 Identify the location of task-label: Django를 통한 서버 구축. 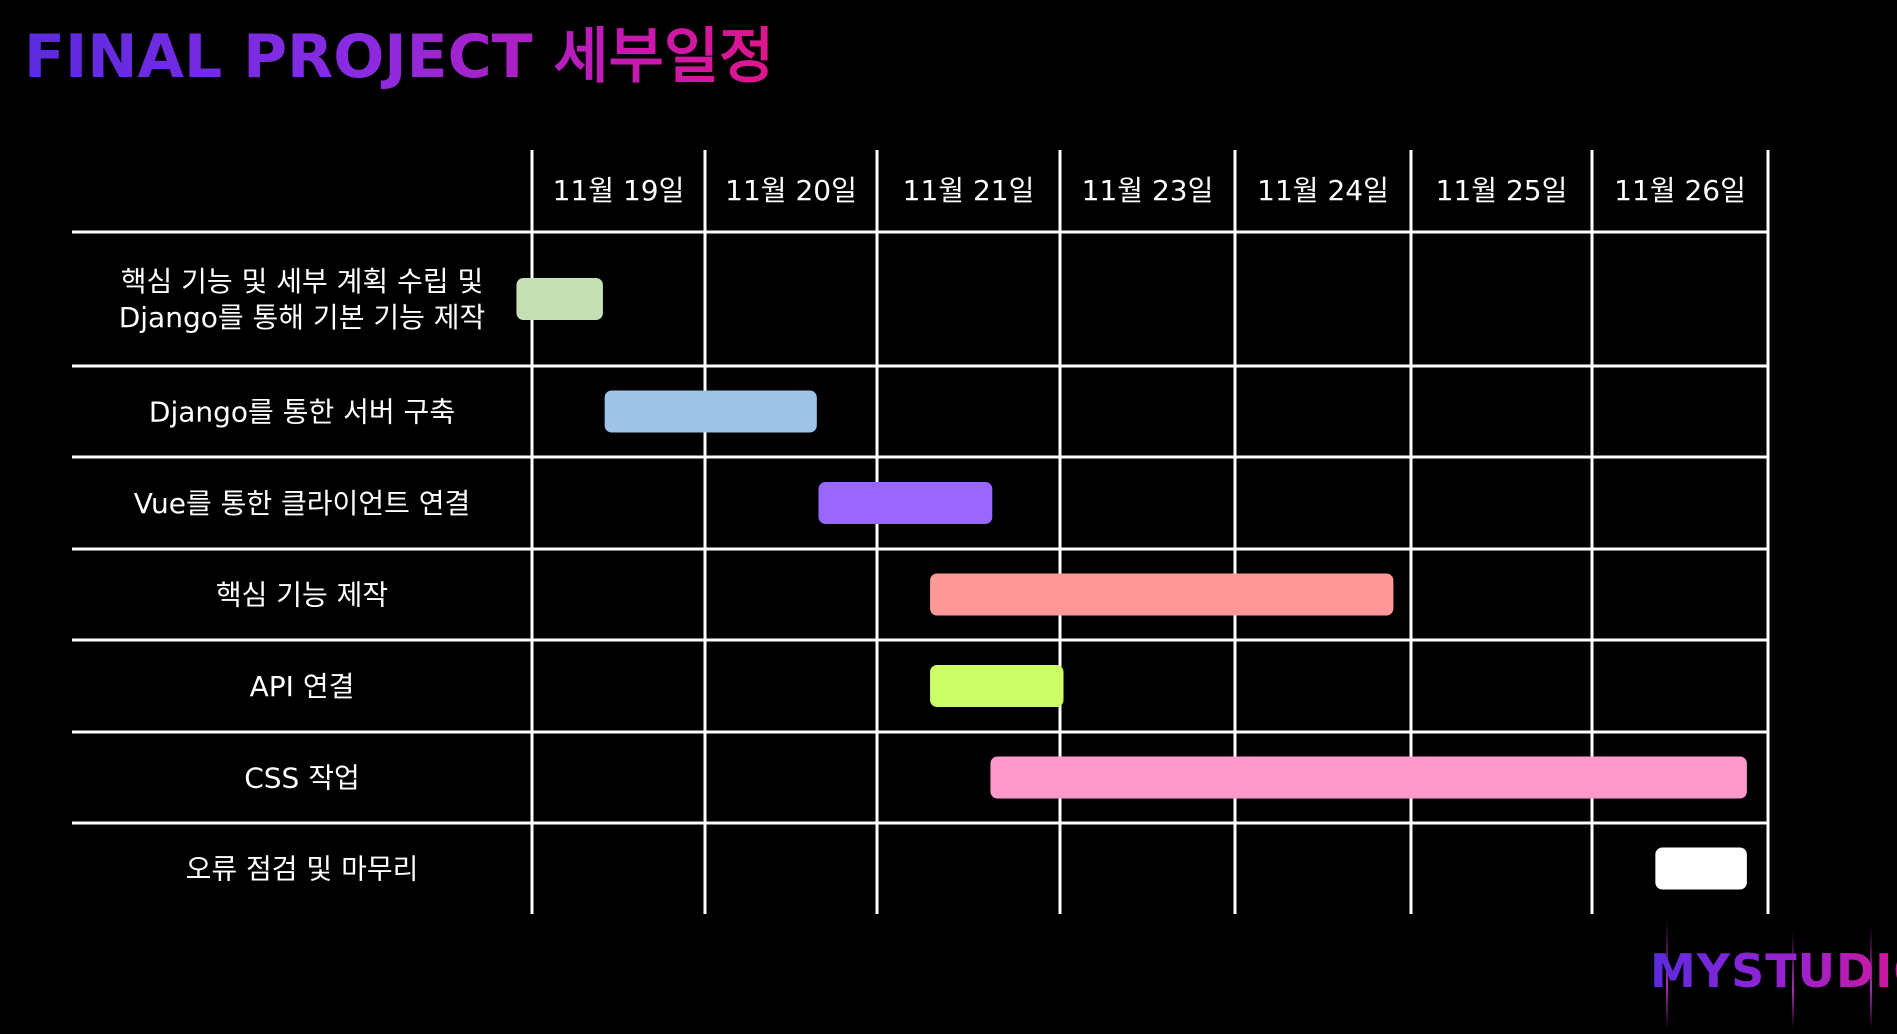
(302, 412).